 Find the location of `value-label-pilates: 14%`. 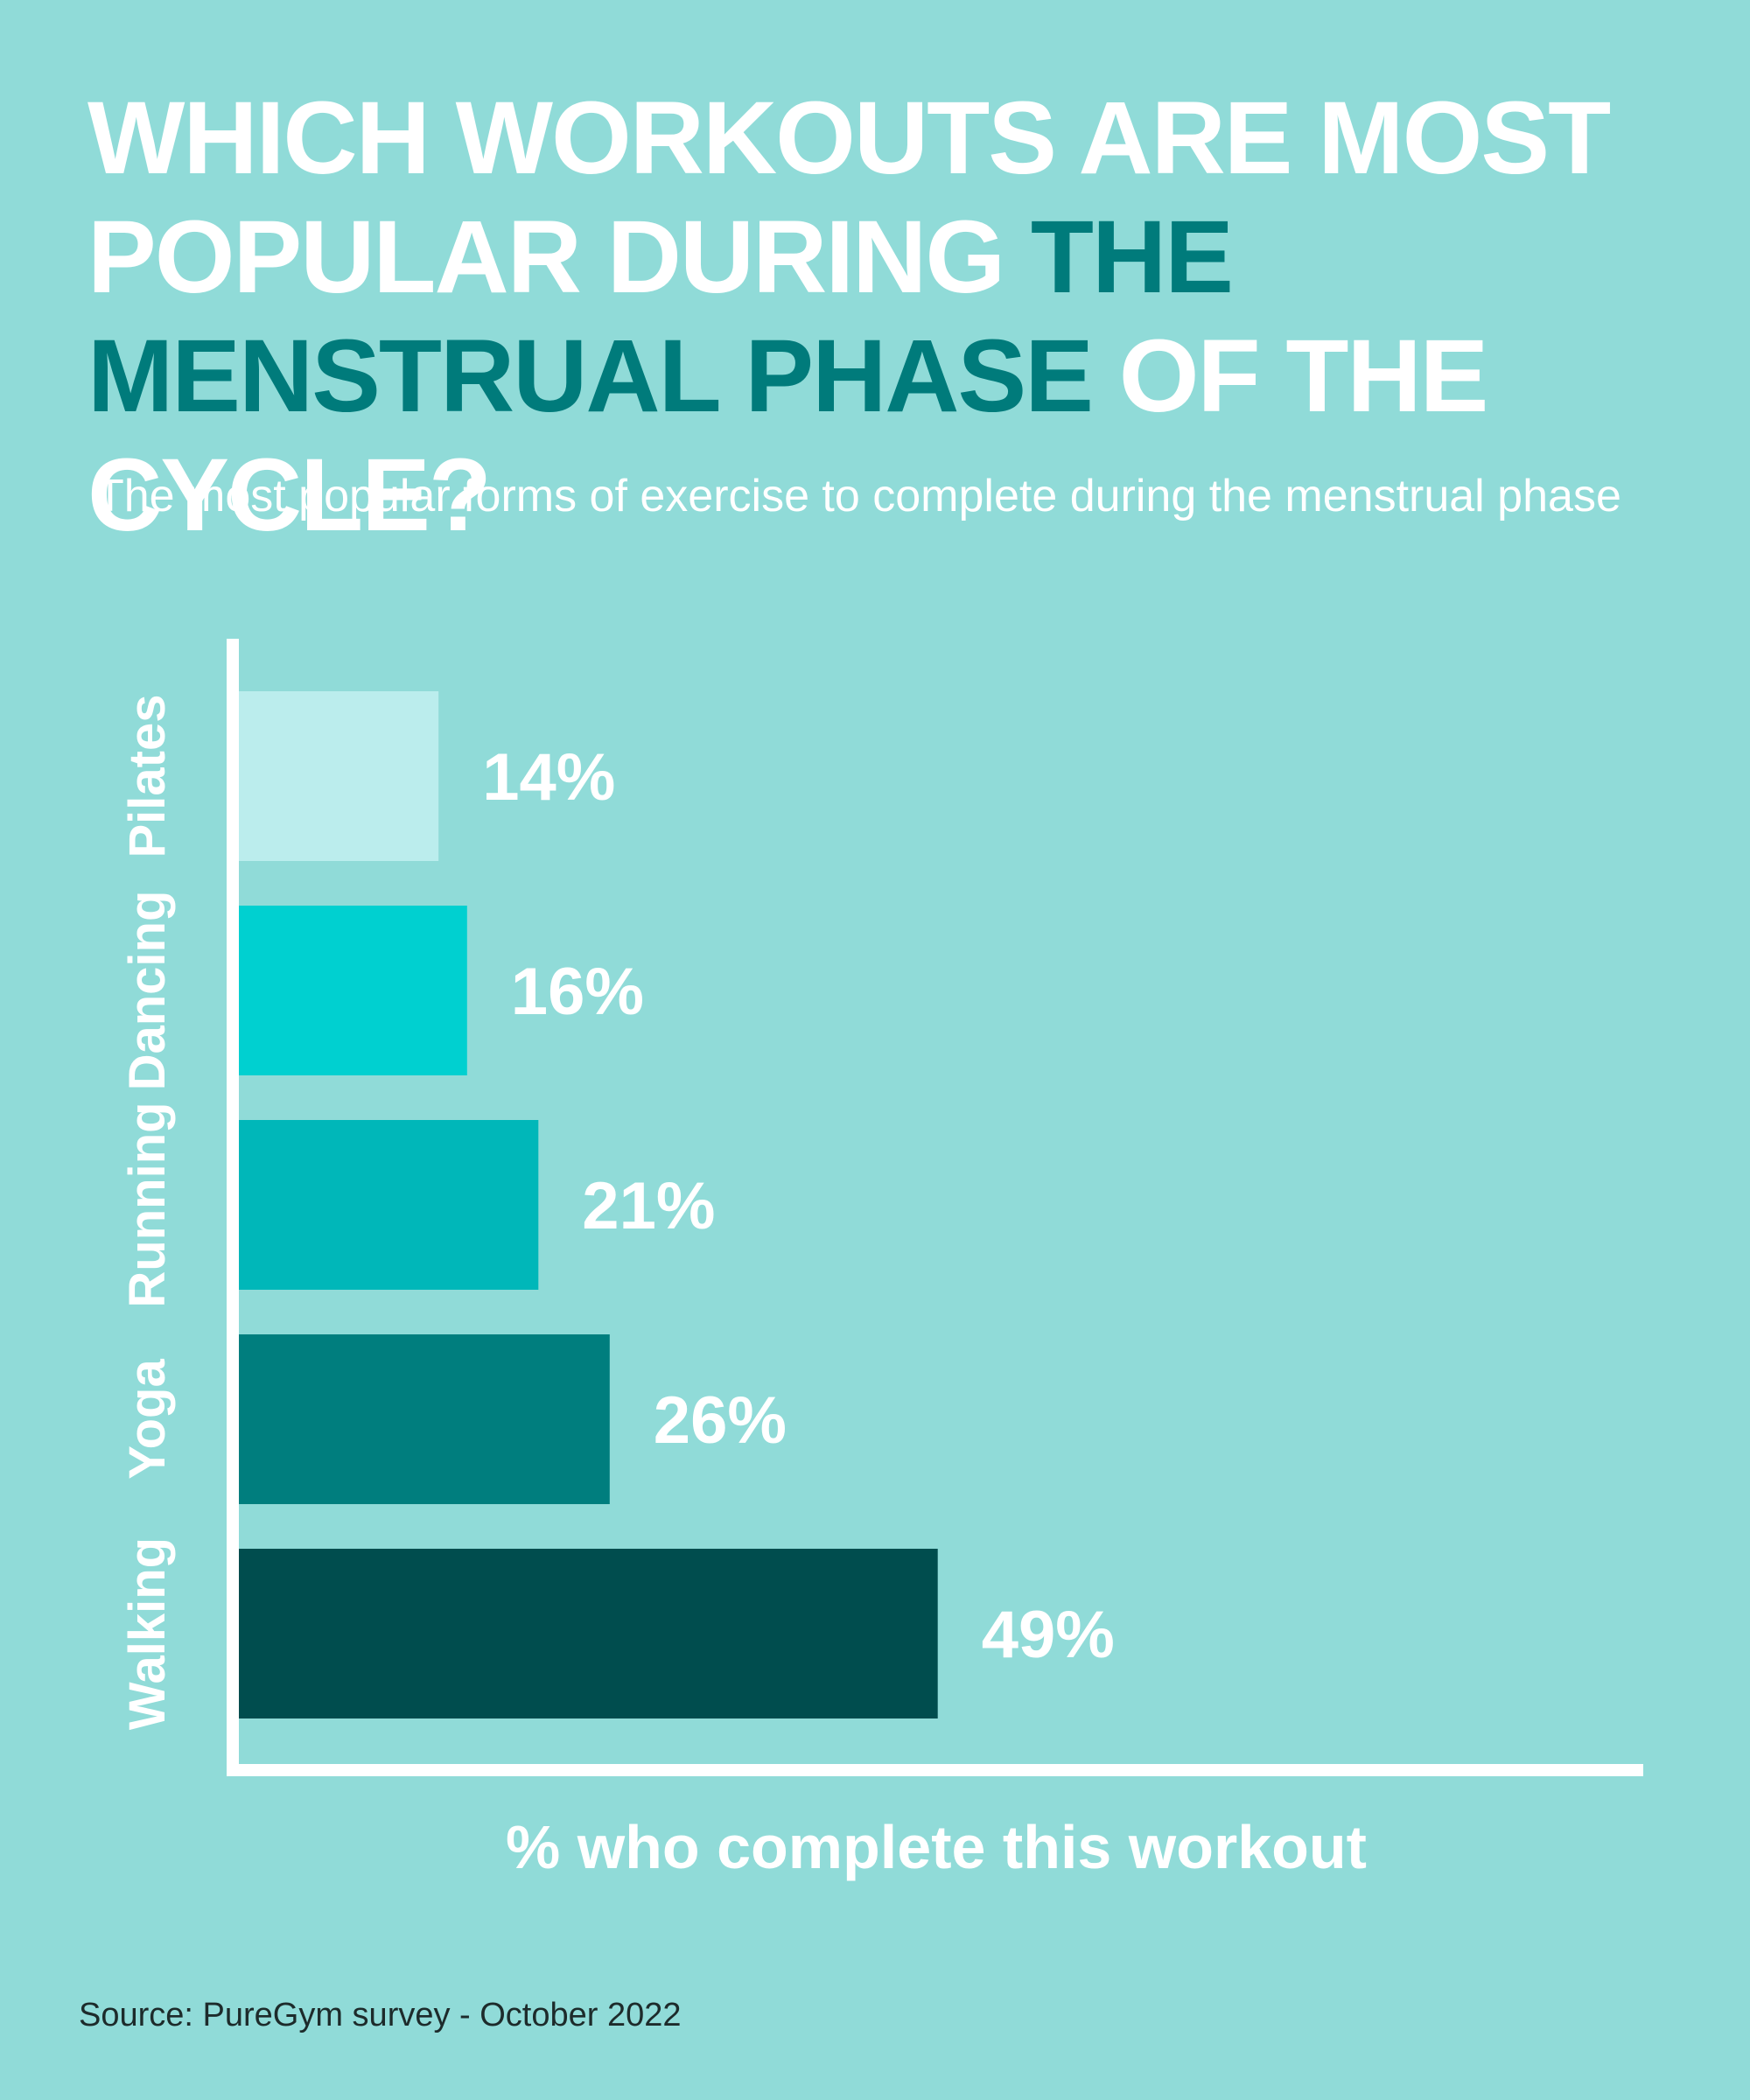

value-label-pilates: 14% is located at coordinates (548, 777).